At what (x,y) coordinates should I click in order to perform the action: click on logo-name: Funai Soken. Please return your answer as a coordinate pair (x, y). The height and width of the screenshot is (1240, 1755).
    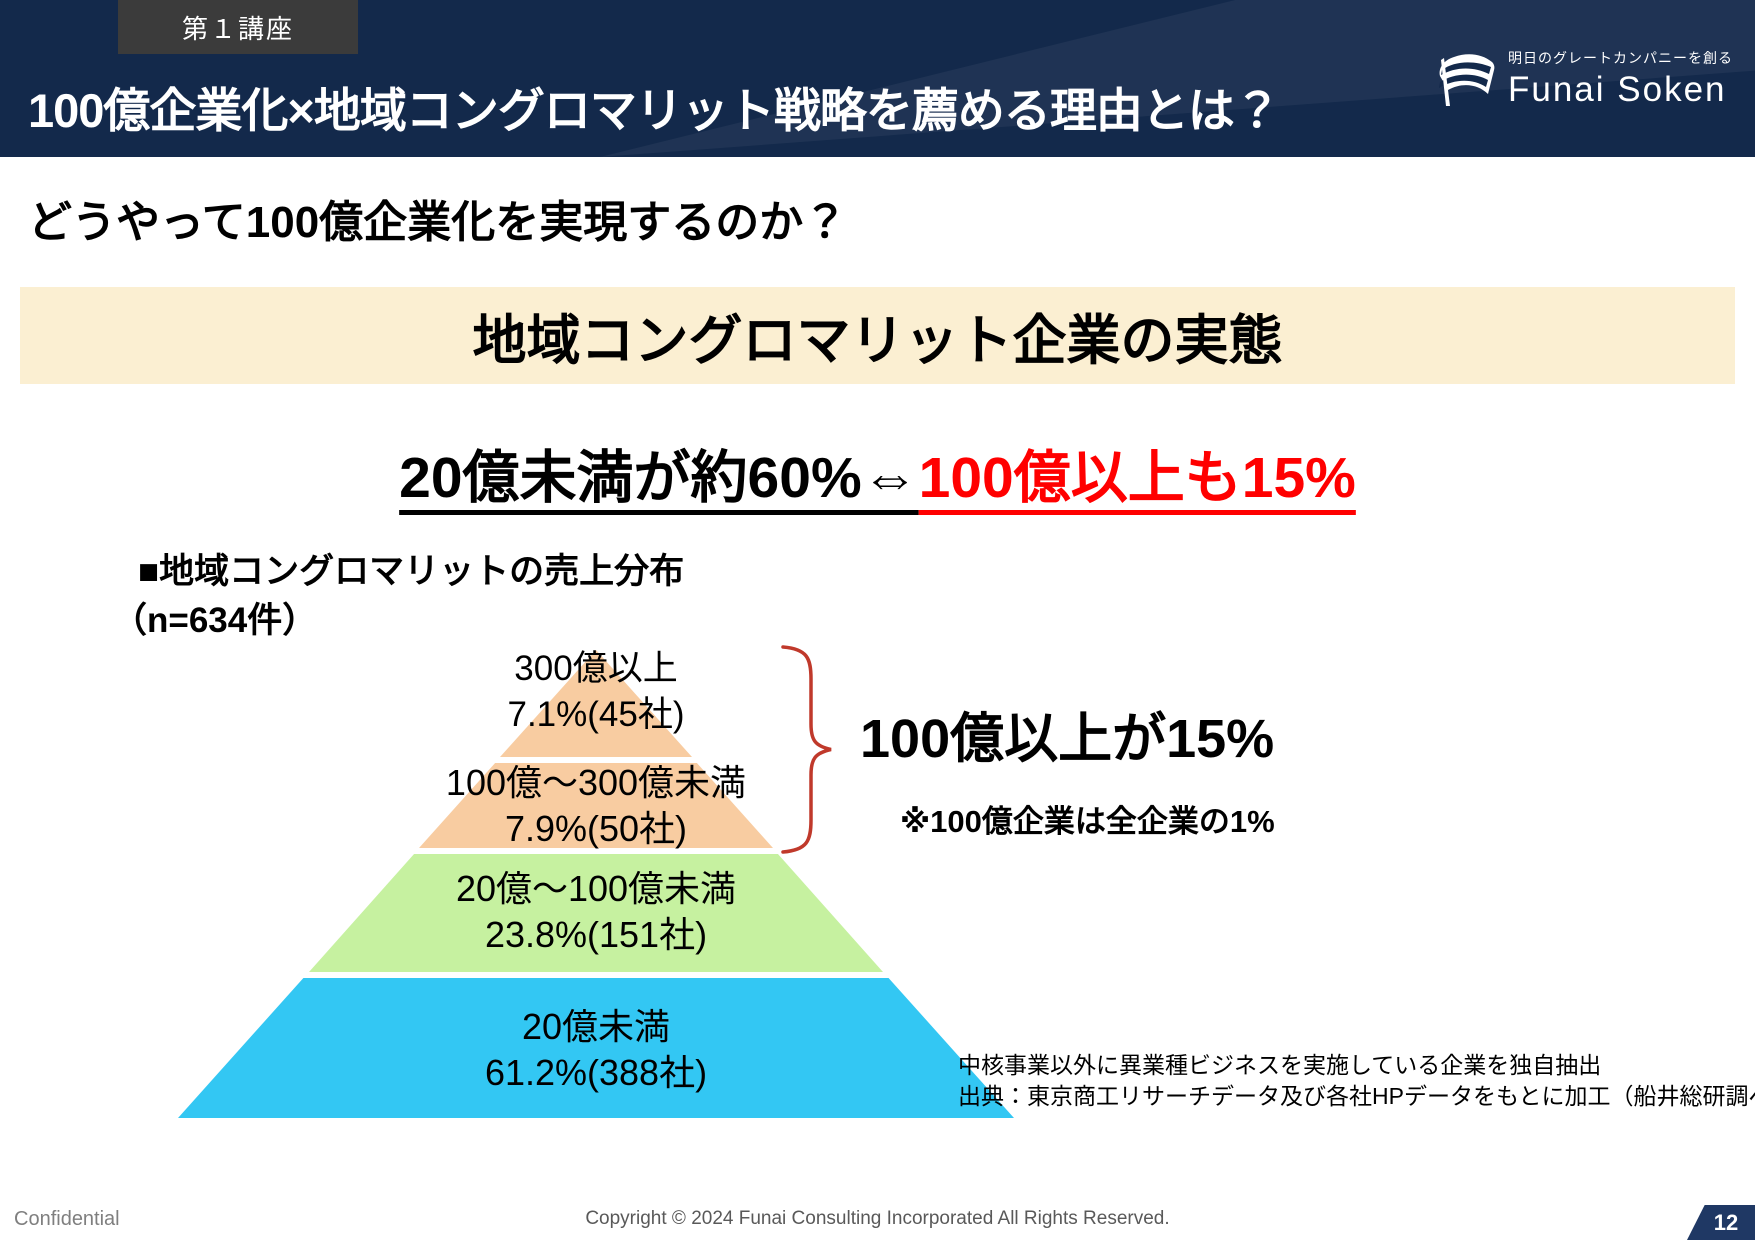
    Looking at the image, I should click on (1617, 89).